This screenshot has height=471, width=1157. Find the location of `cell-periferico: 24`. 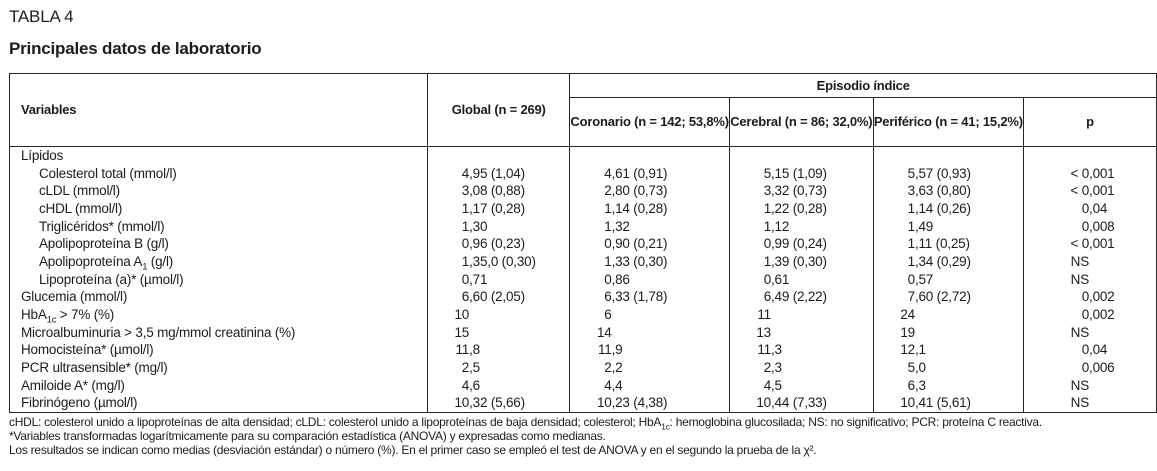

cell-periferico: 24 is located at coordinates (948, 314).